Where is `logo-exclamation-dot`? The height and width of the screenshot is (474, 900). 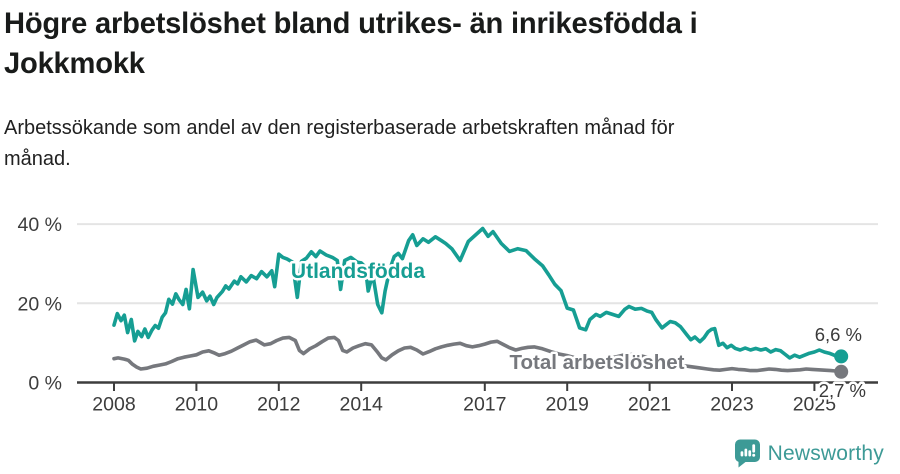 logo-exclamation-dot is located at coordinates (753, 455).